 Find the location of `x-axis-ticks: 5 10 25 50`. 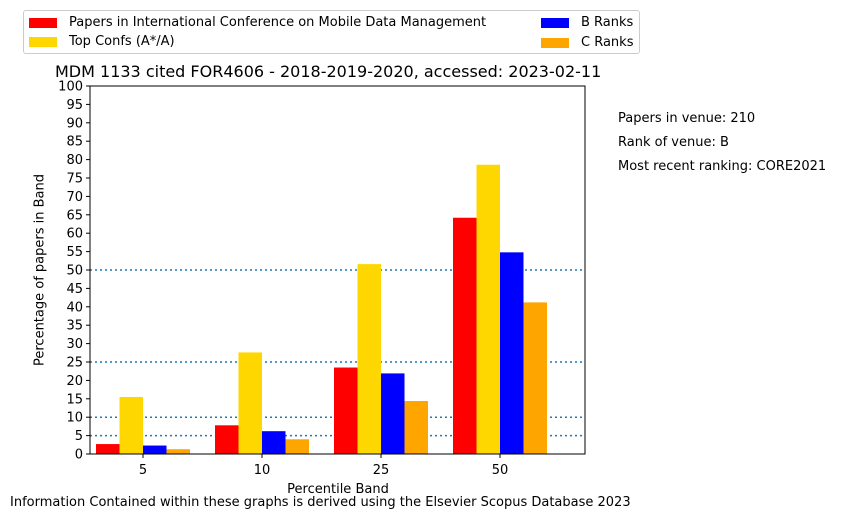

x-axis-ticks: 5 10 25 50 is located at coordinates (323, 466).